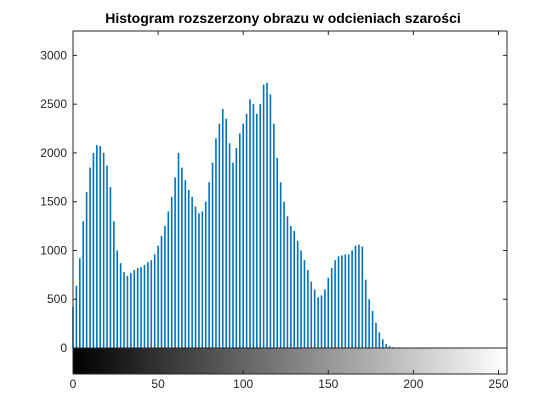 Image resolution: width=560 pixels, height=420 pixels. What do you see at coordinates (53, 202) in the screenshot?
I see `y-tick-label: 1500` at bounding box center [53, 202].